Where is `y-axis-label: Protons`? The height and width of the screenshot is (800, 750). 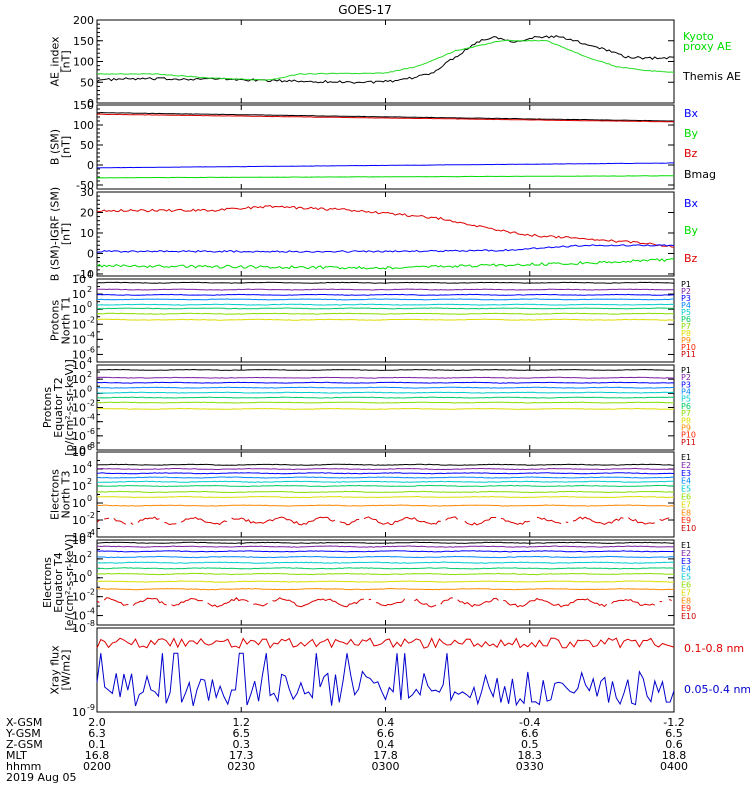
y-axis-label: Protons is located at coordinates (47, 407).